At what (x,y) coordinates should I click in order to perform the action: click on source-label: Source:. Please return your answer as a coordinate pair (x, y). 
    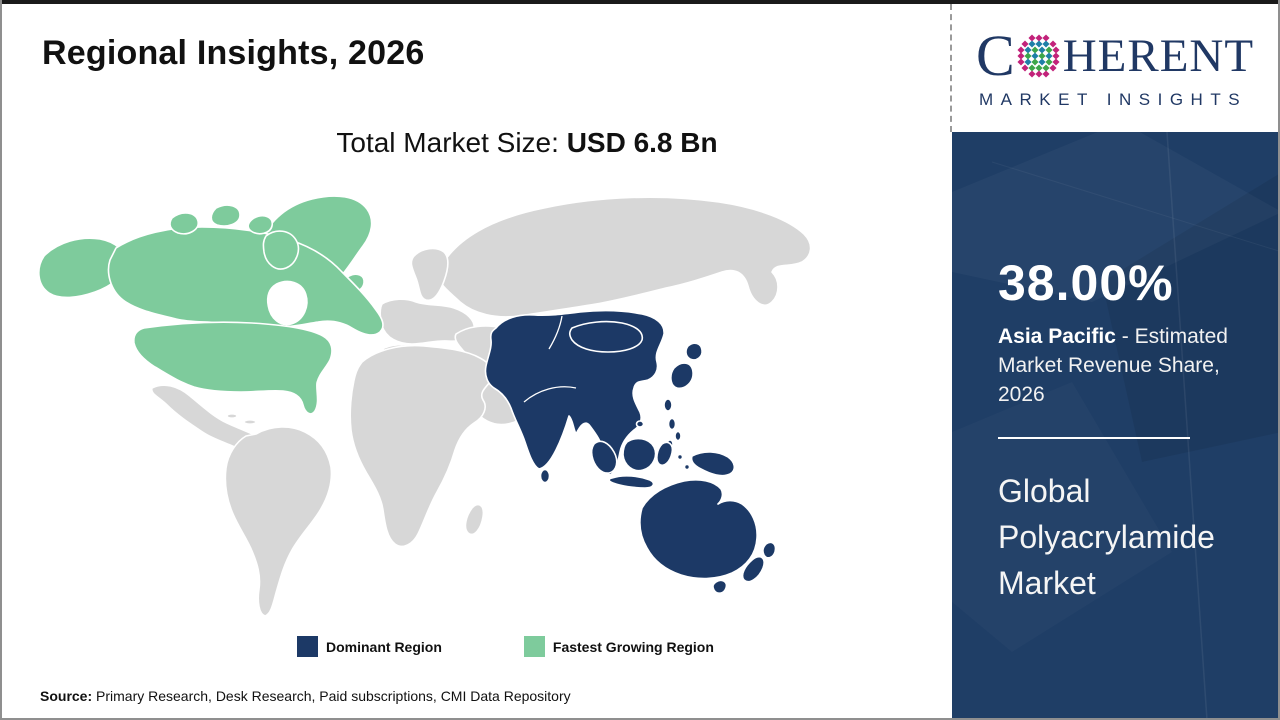
    Looking at the image, I should click on (66, 696).